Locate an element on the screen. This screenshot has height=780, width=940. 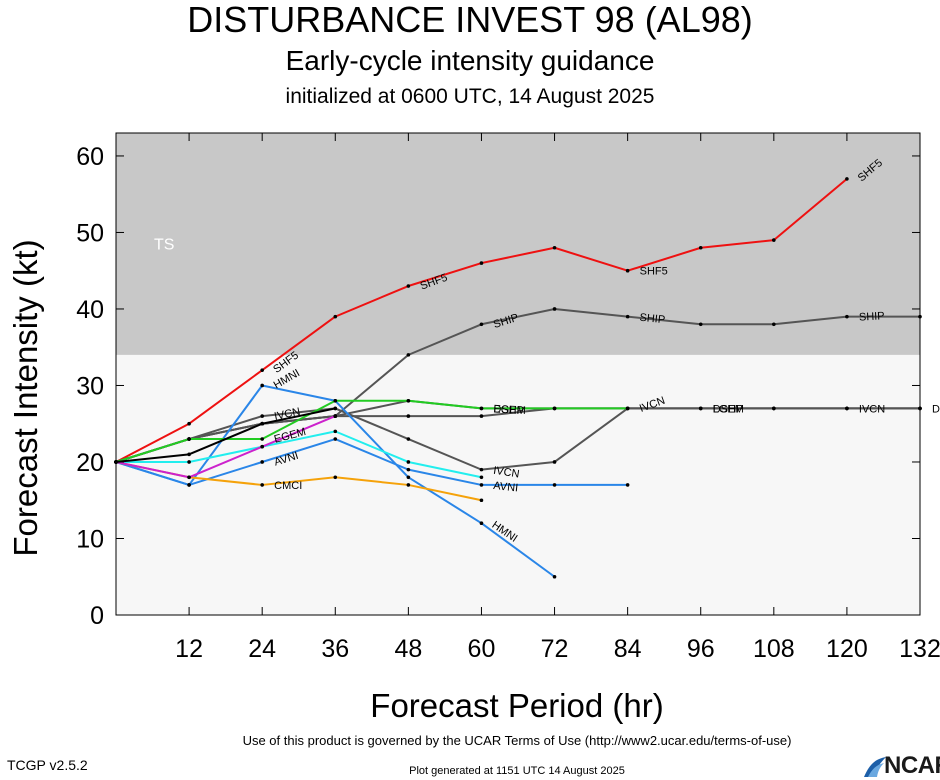
series-label-egem-60: EGEM is located at coordinates (509, 410).